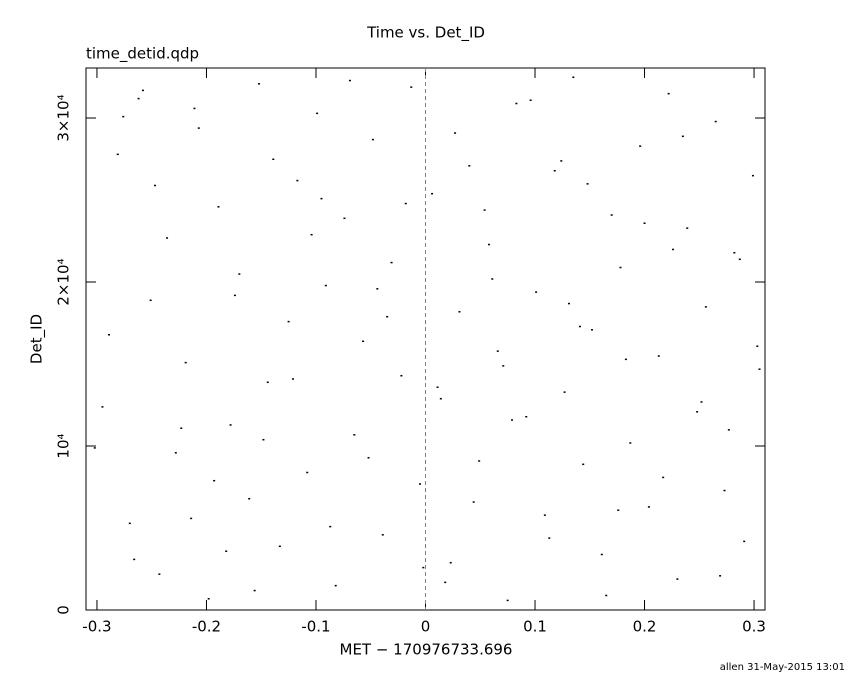  What do you see at coordinates (426, 627) in the screenshot?
I see `x-tick-label: 0` at bounding box center [426, 627].